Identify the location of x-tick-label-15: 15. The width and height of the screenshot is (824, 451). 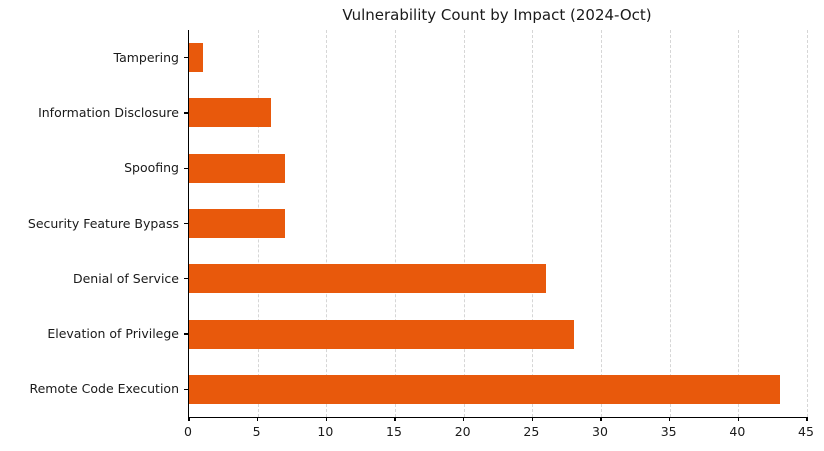
(394, 431).